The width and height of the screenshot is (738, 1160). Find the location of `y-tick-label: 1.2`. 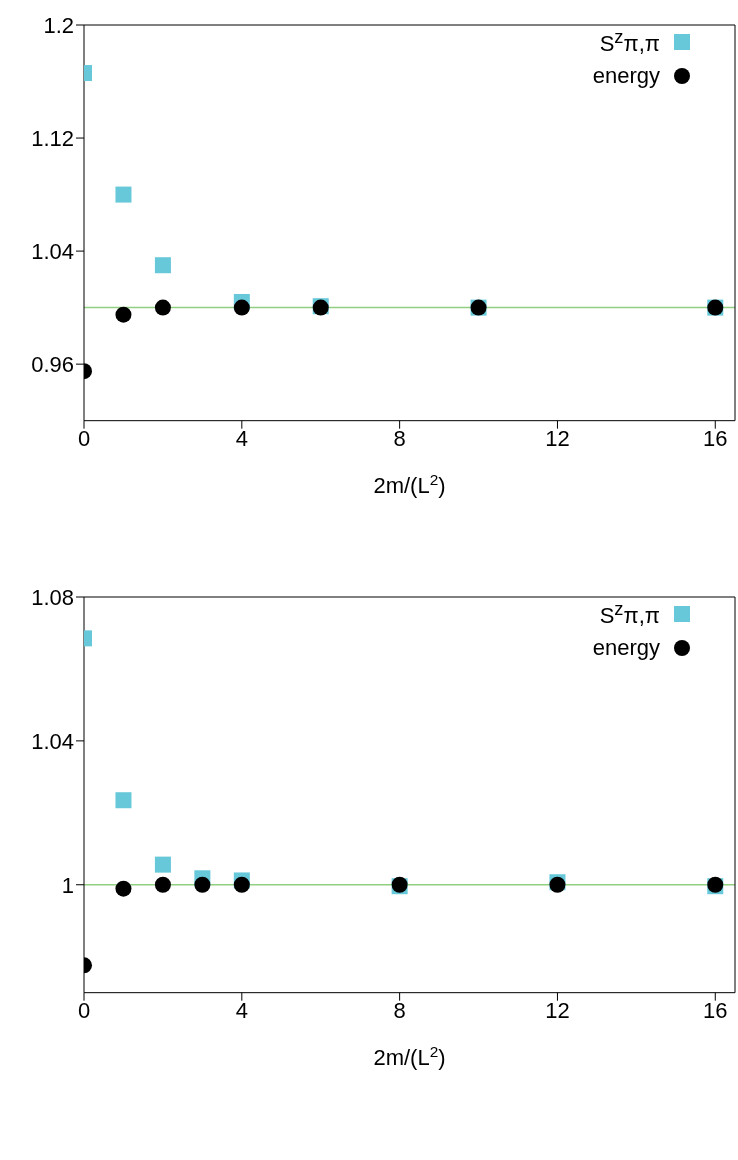

y-tick-label: 1.2 is located at coordinates (58, 25).